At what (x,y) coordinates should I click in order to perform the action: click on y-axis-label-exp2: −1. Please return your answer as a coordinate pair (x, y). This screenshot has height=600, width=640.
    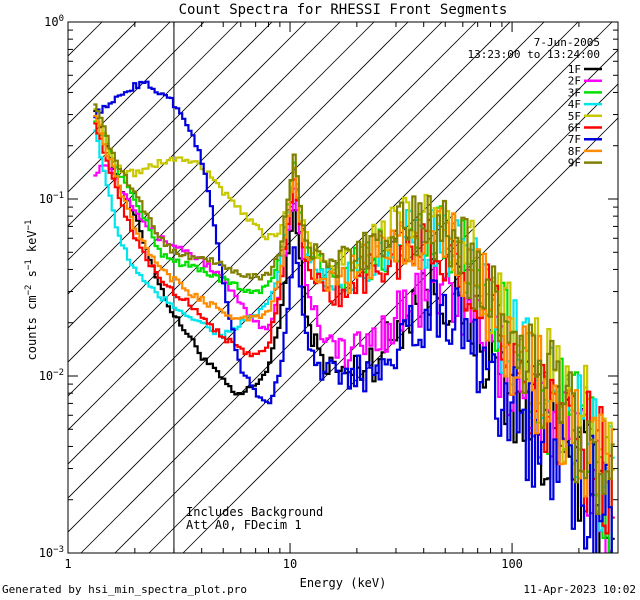
    Looking at the image, I should click on (29, 264).